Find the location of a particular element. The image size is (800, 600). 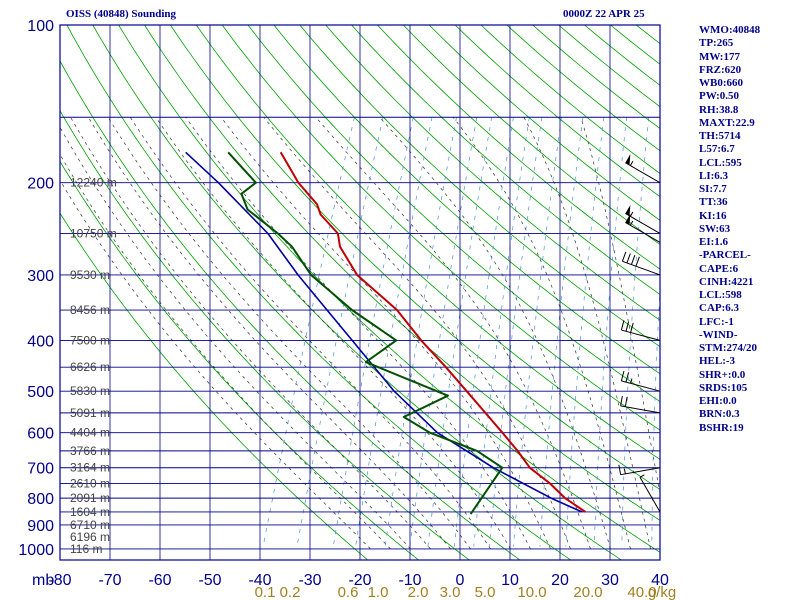

stat-item: MAXT:22.9 is located at coordinates (727, 122).